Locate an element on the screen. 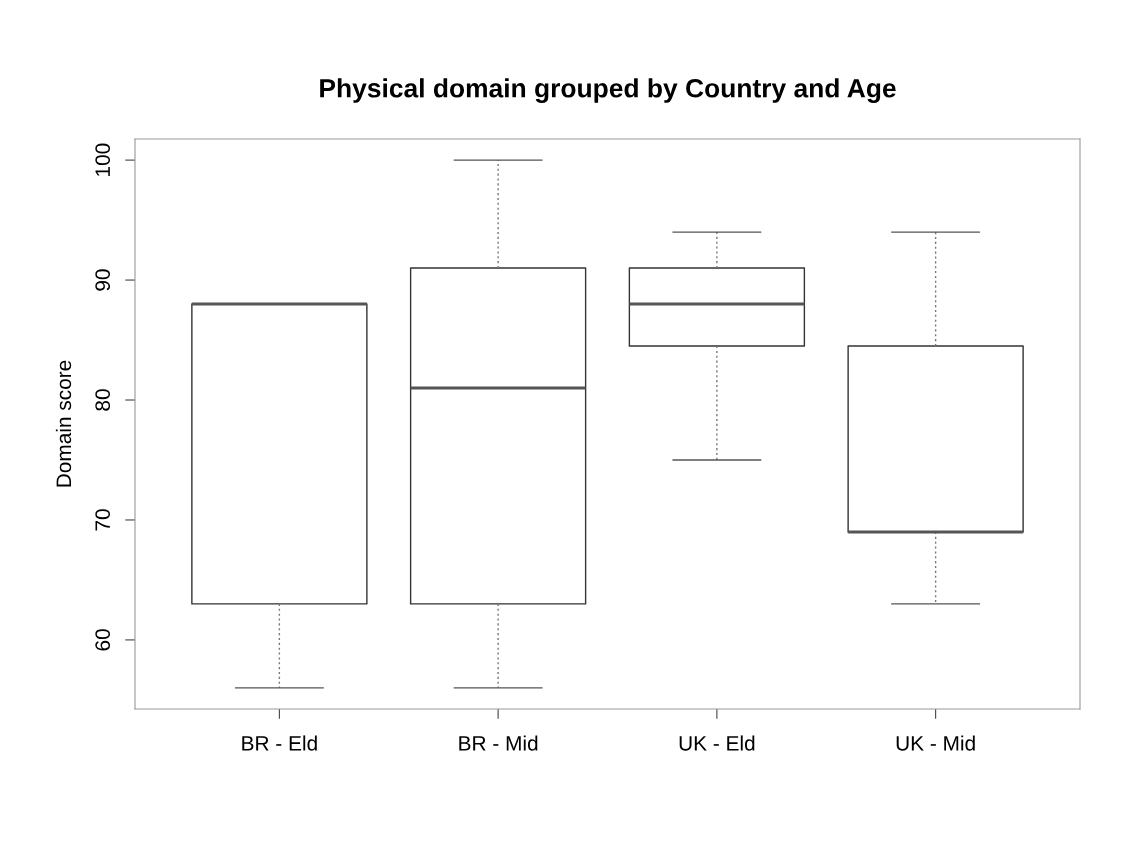 The width and height of the screenshot is (1134, 859). y-tick-label: 80 is located at coordinates (103, 400).